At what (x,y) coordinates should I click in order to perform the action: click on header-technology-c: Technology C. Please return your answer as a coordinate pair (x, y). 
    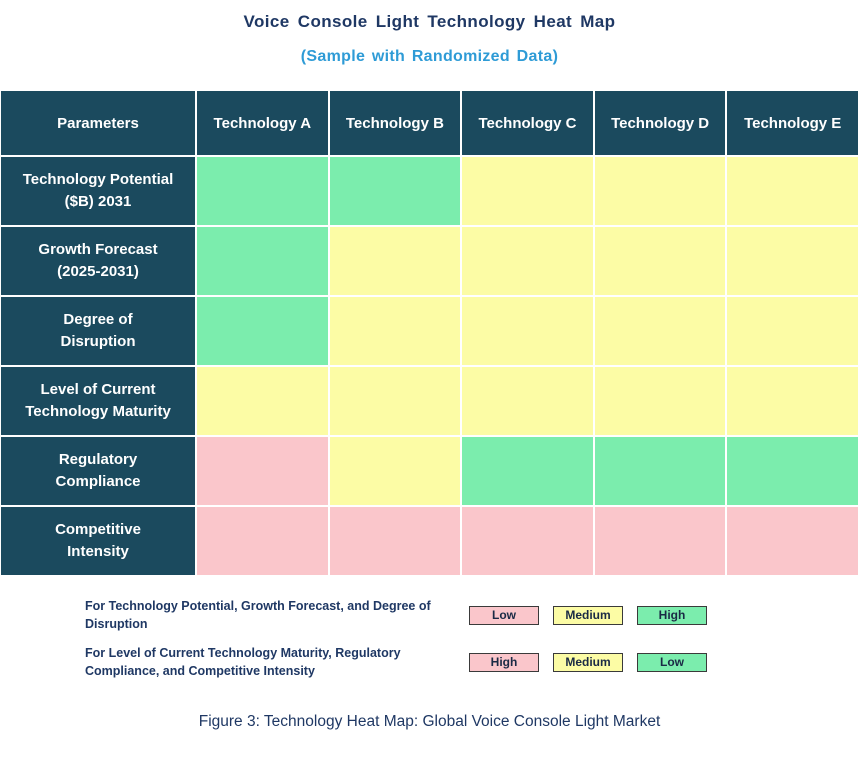
    Looking at the image, I should click on (527, 123).